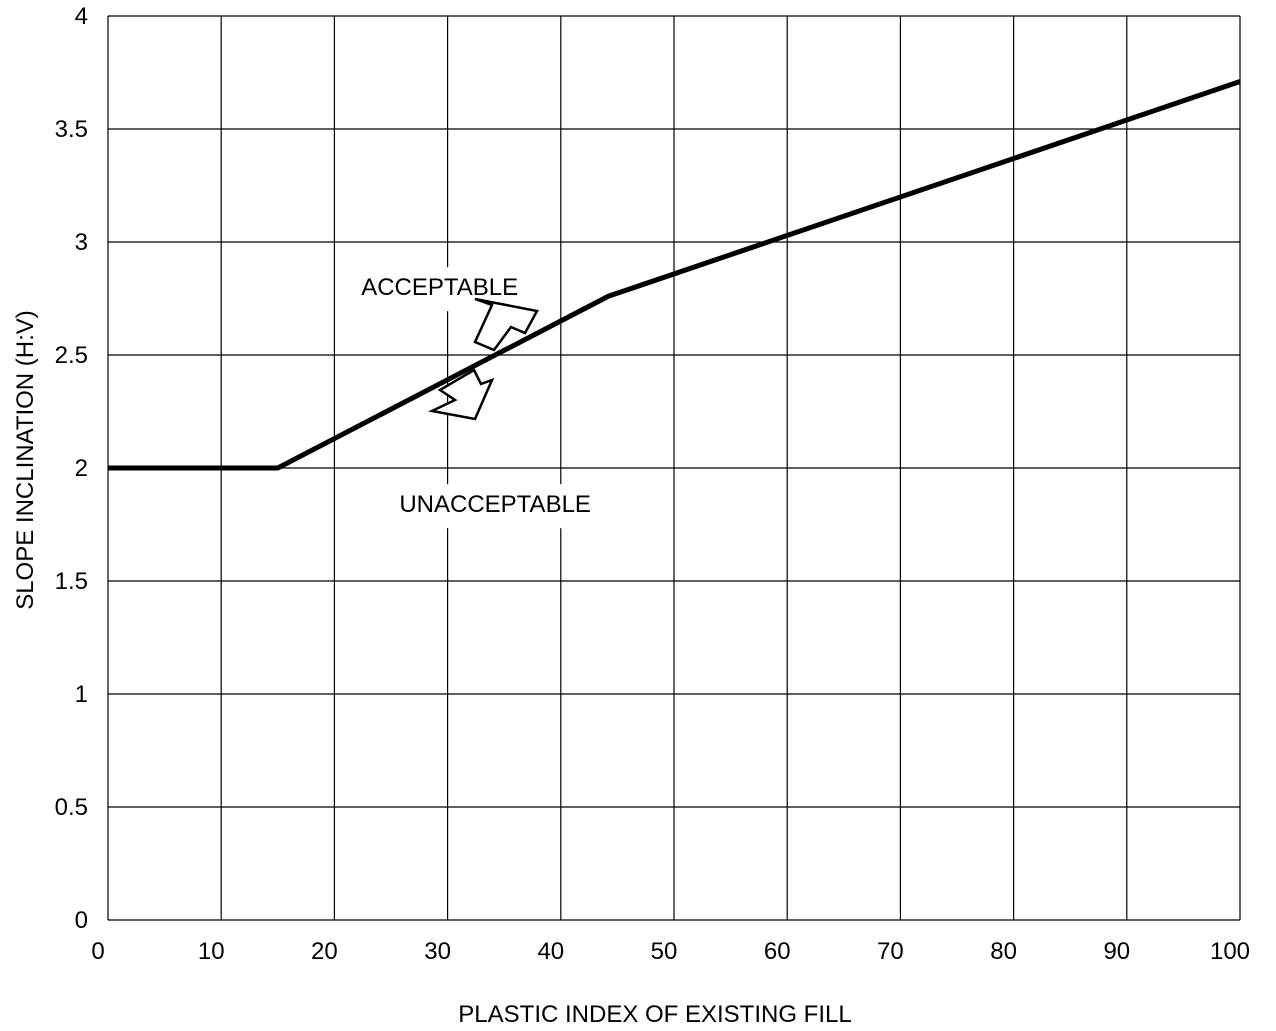 The width and height of the screenshot is (1276, 1031). I want to click on y-tick-label: 0.5, so click(71, 807).